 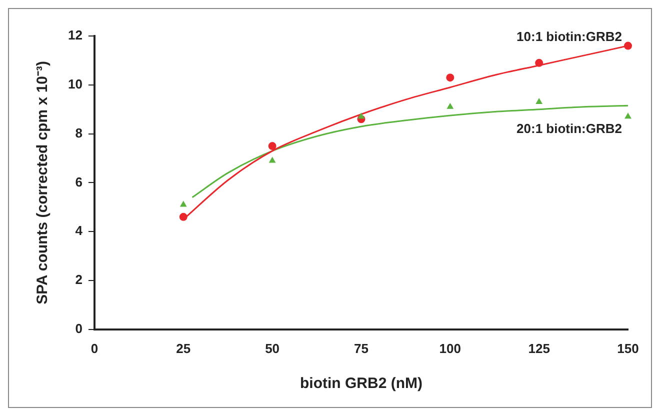 What do you see at coordinates (450, 348) in the screenshot?
I see `x-tick-label: 100` at bounding box center [450, 348].